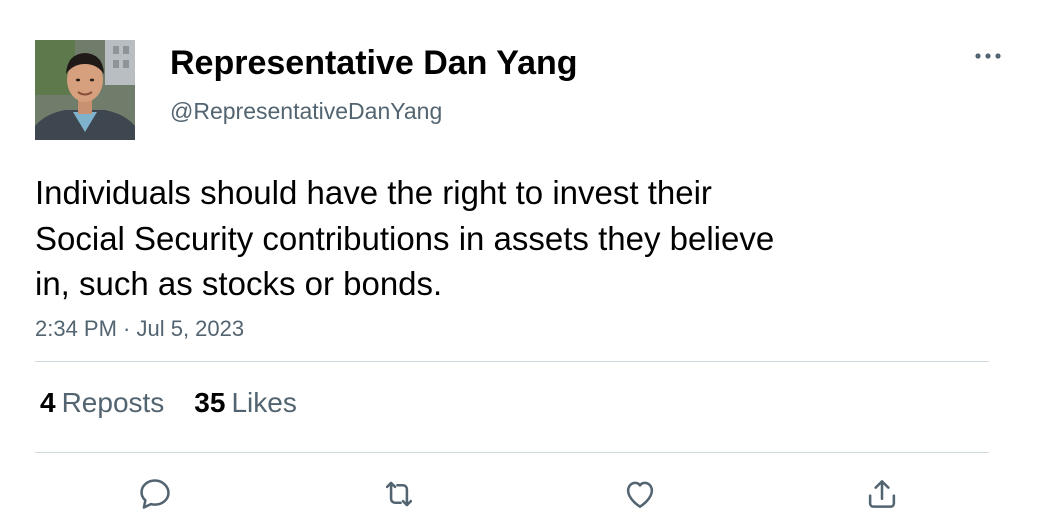 The height and width of the screenshot is (525, 1050). What do you see at coordinates (48, 402) in the screenshot?
I see `reposts-count: 4` at bounding box center [48, 402].